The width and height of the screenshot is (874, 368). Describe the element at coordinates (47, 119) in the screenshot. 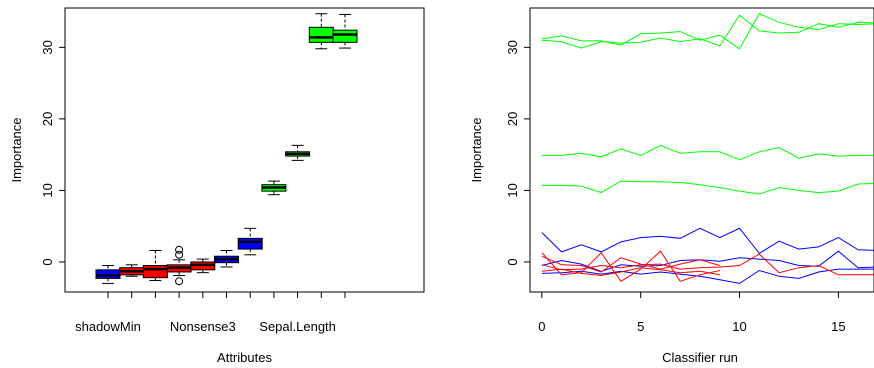

I see `left-y-tick-label: 20` at that location.